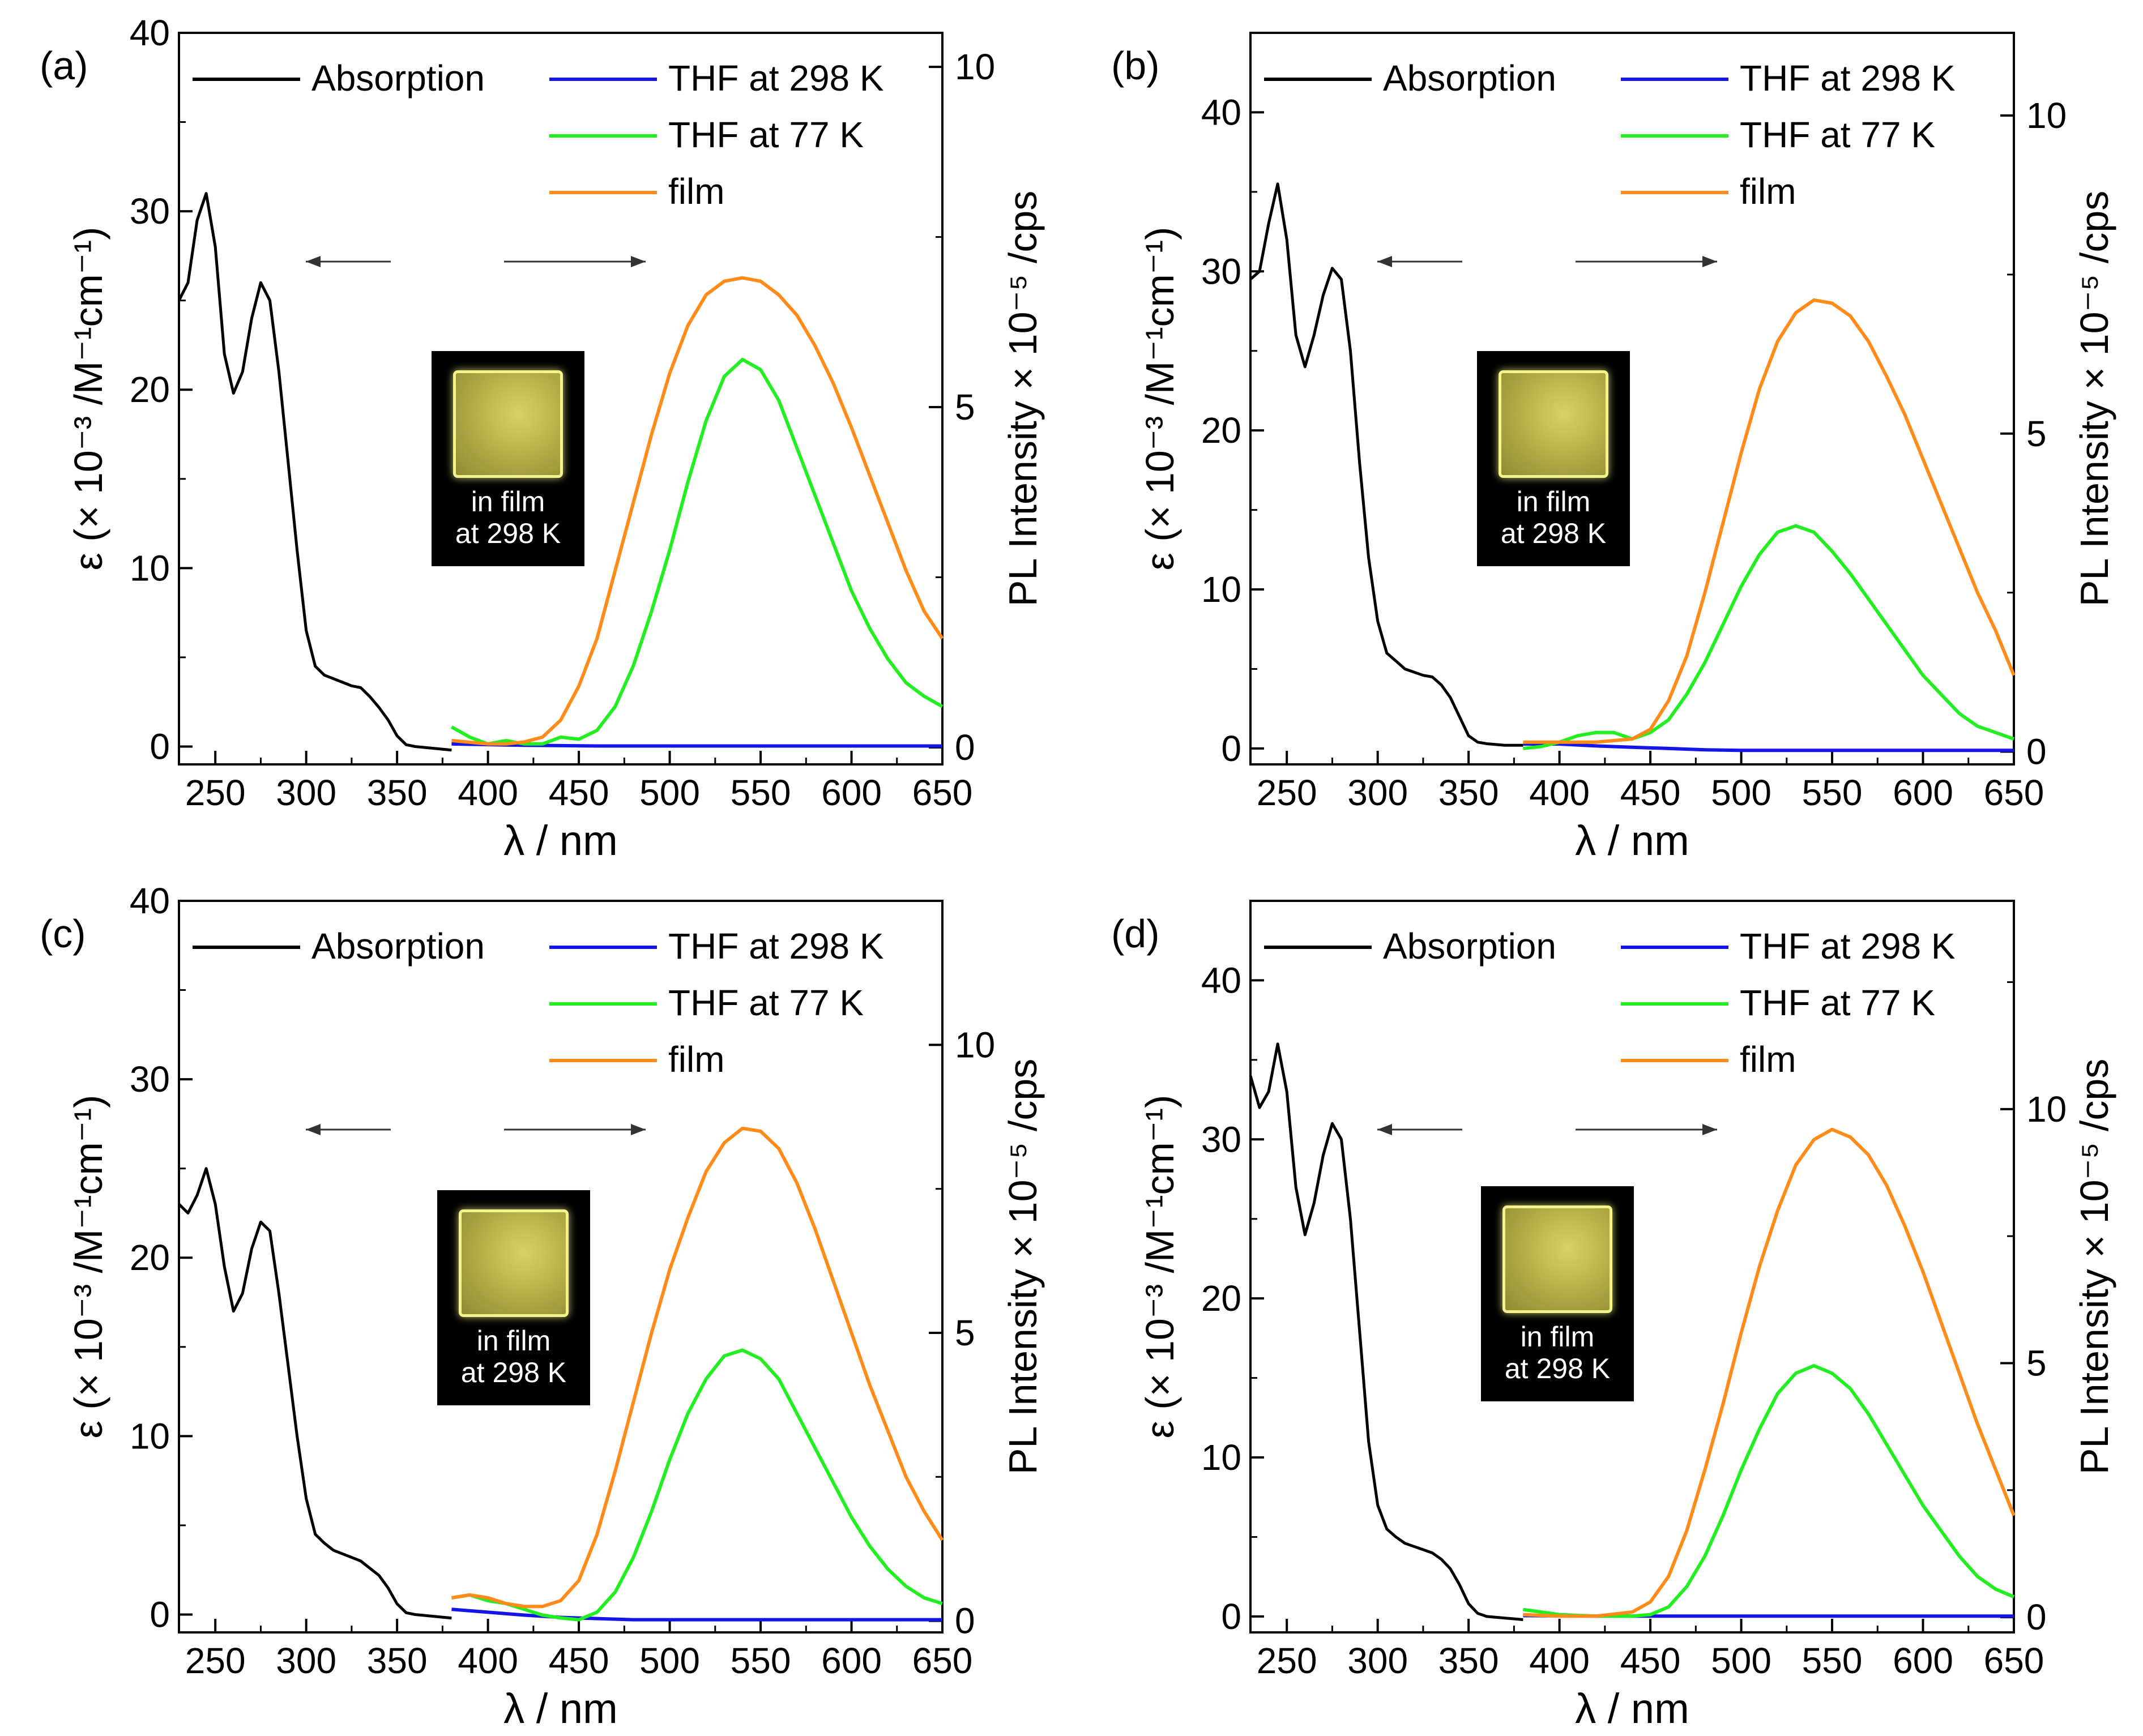 Image resolution: width=2143 pixels, height=1736 pixels. What do you see at coordinates (1135, 66) in the screenshot?
I see `panel-label: (b)` at bounding box center [1135, 66].